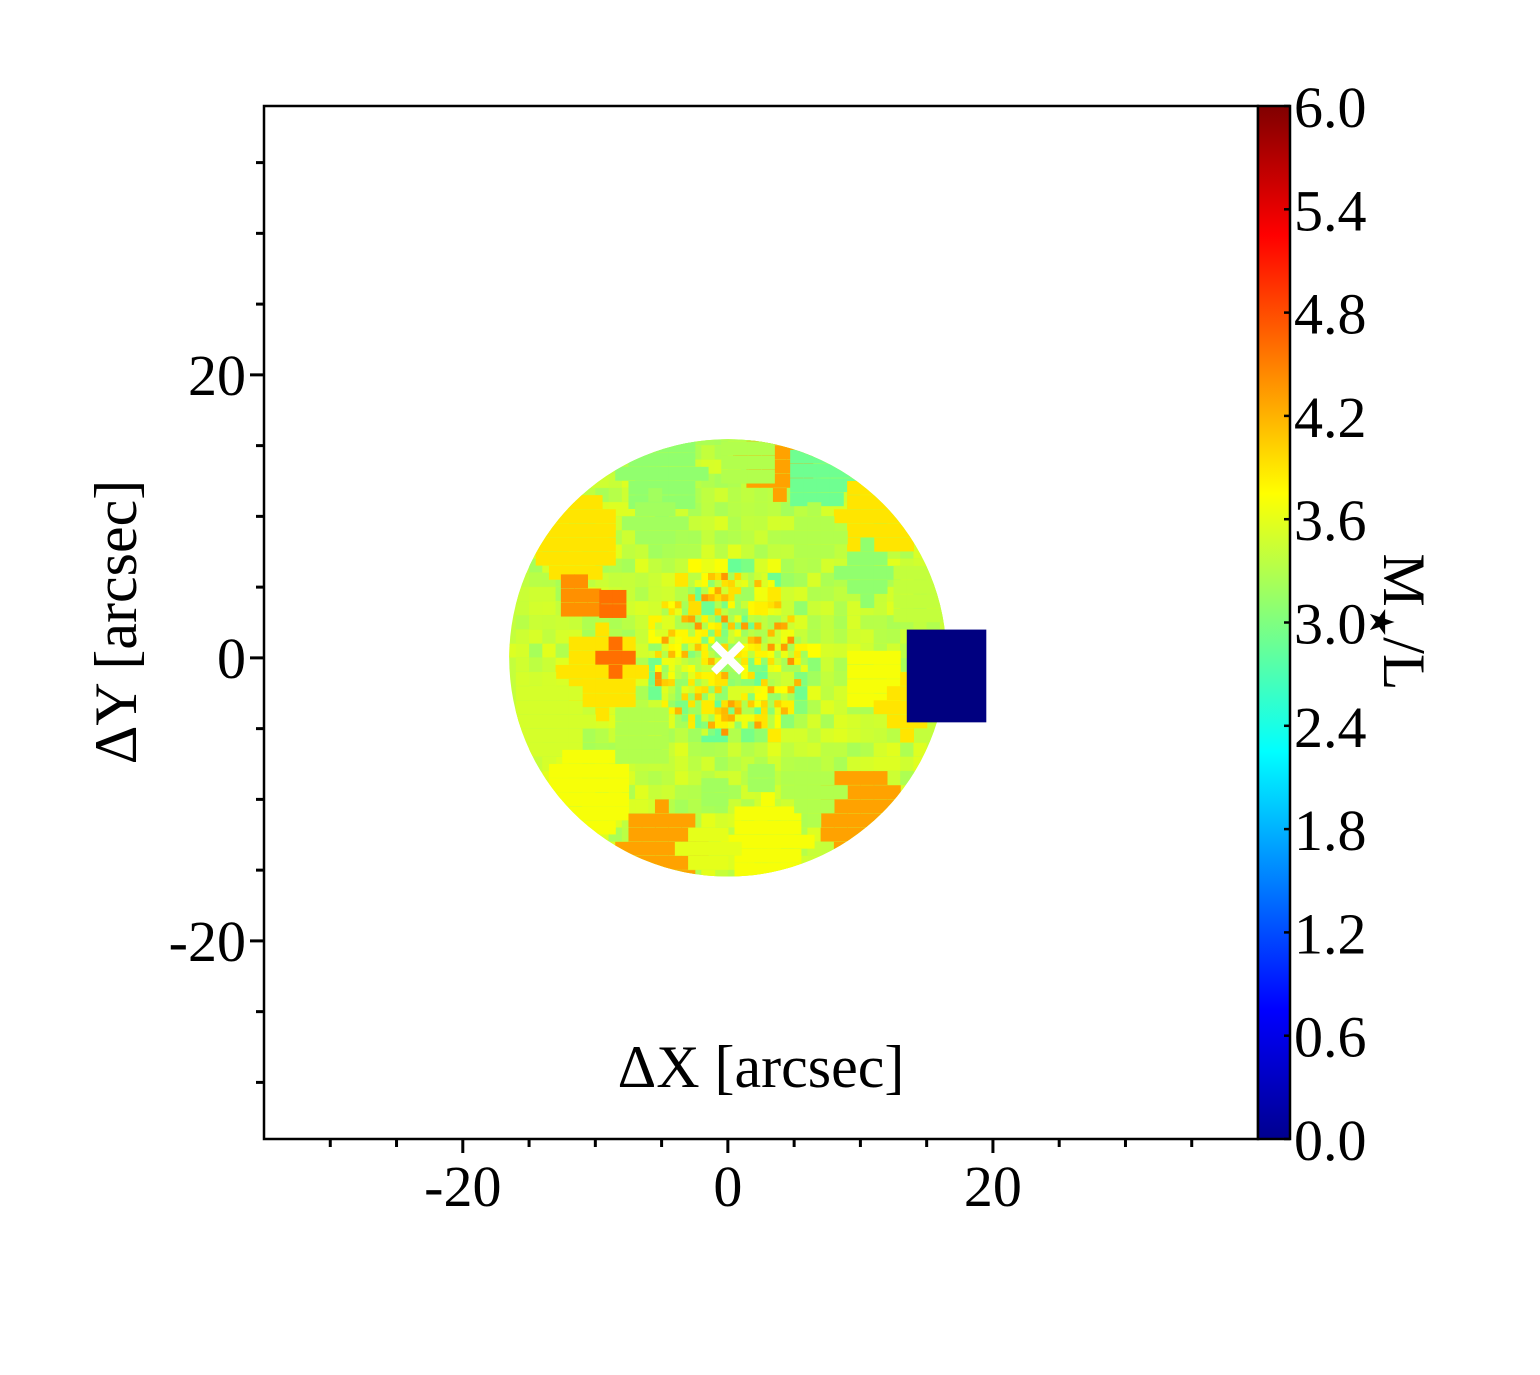 This screenshot has width=1540, height=1375. Describe the element at coordinates (993, 1186) in the screenshot. I see `x-tick-label: 20` at that location.